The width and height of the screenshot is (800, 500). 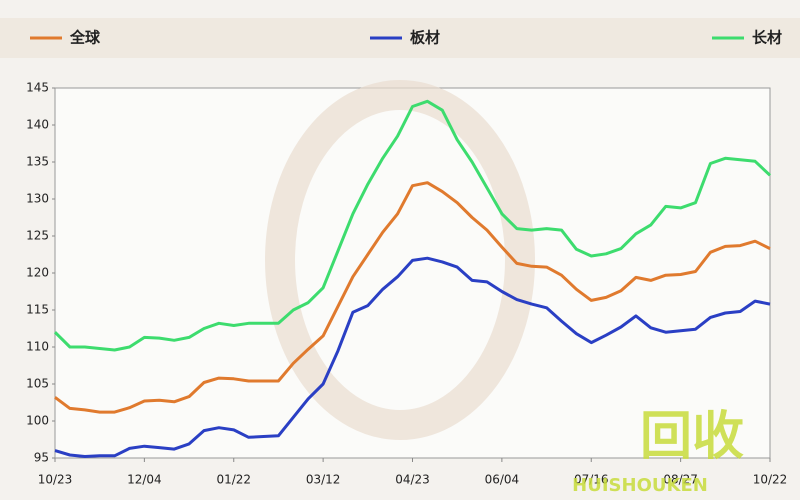 I want to click on watermark-subtext: HUISHOUKEN, so click(x=640, y=485).